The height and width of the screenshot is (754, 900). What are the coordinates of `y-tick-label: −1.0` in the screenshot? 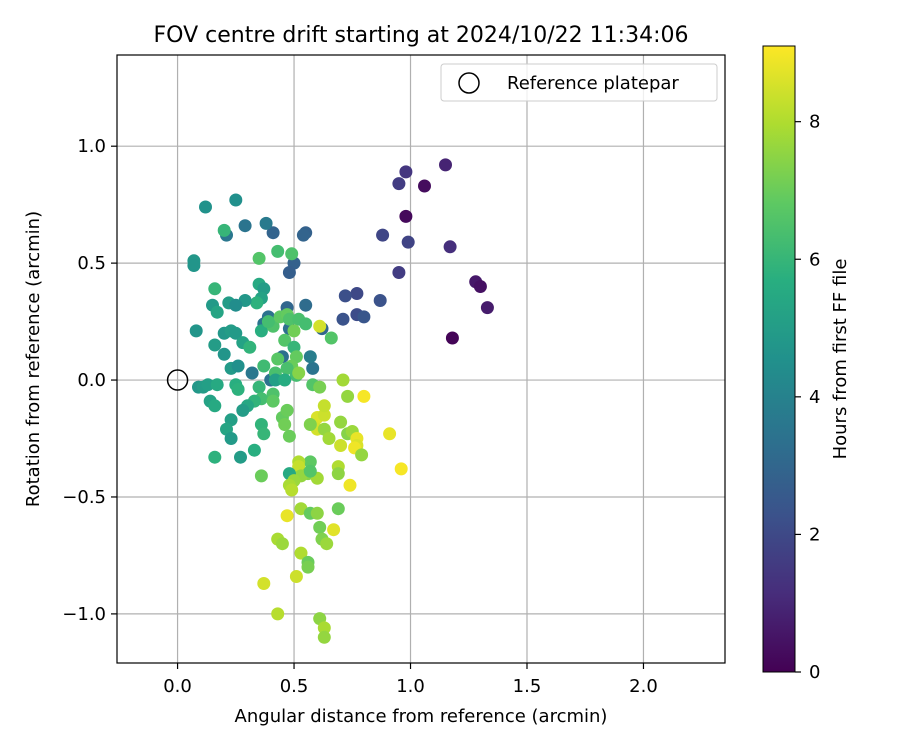 It's located at (84, 614).